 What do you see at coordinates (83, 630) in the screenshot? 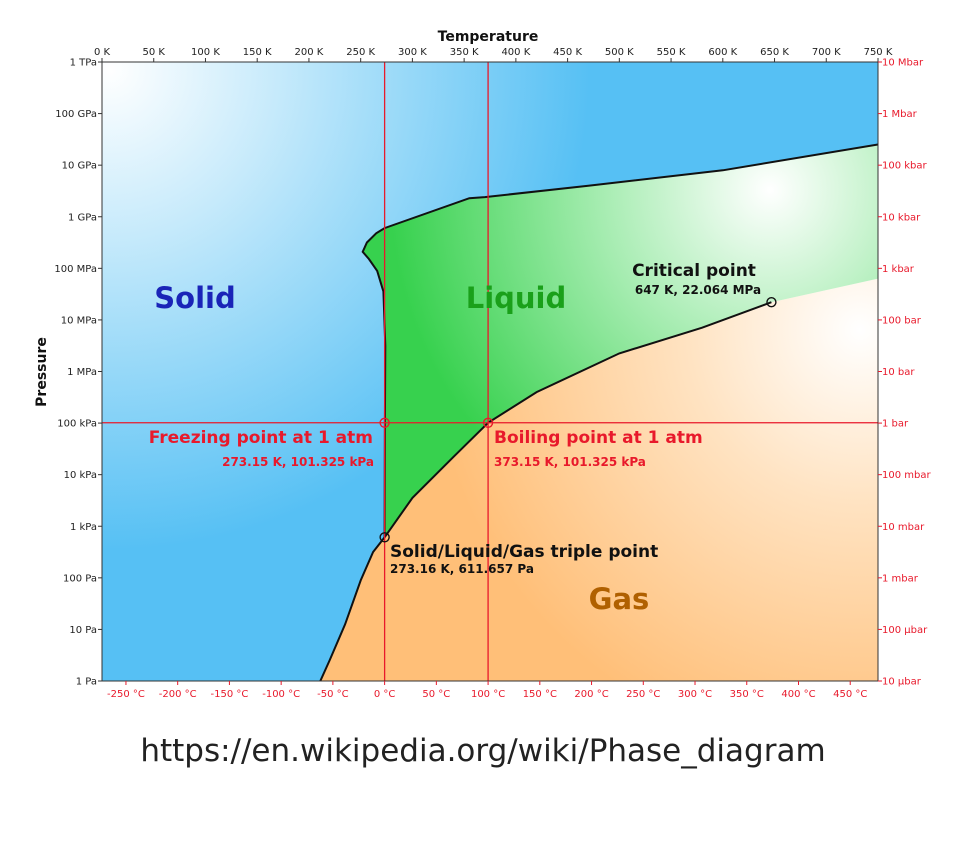
I see `left-tick-label: 10 Pa` at bounding box center [83, 630].